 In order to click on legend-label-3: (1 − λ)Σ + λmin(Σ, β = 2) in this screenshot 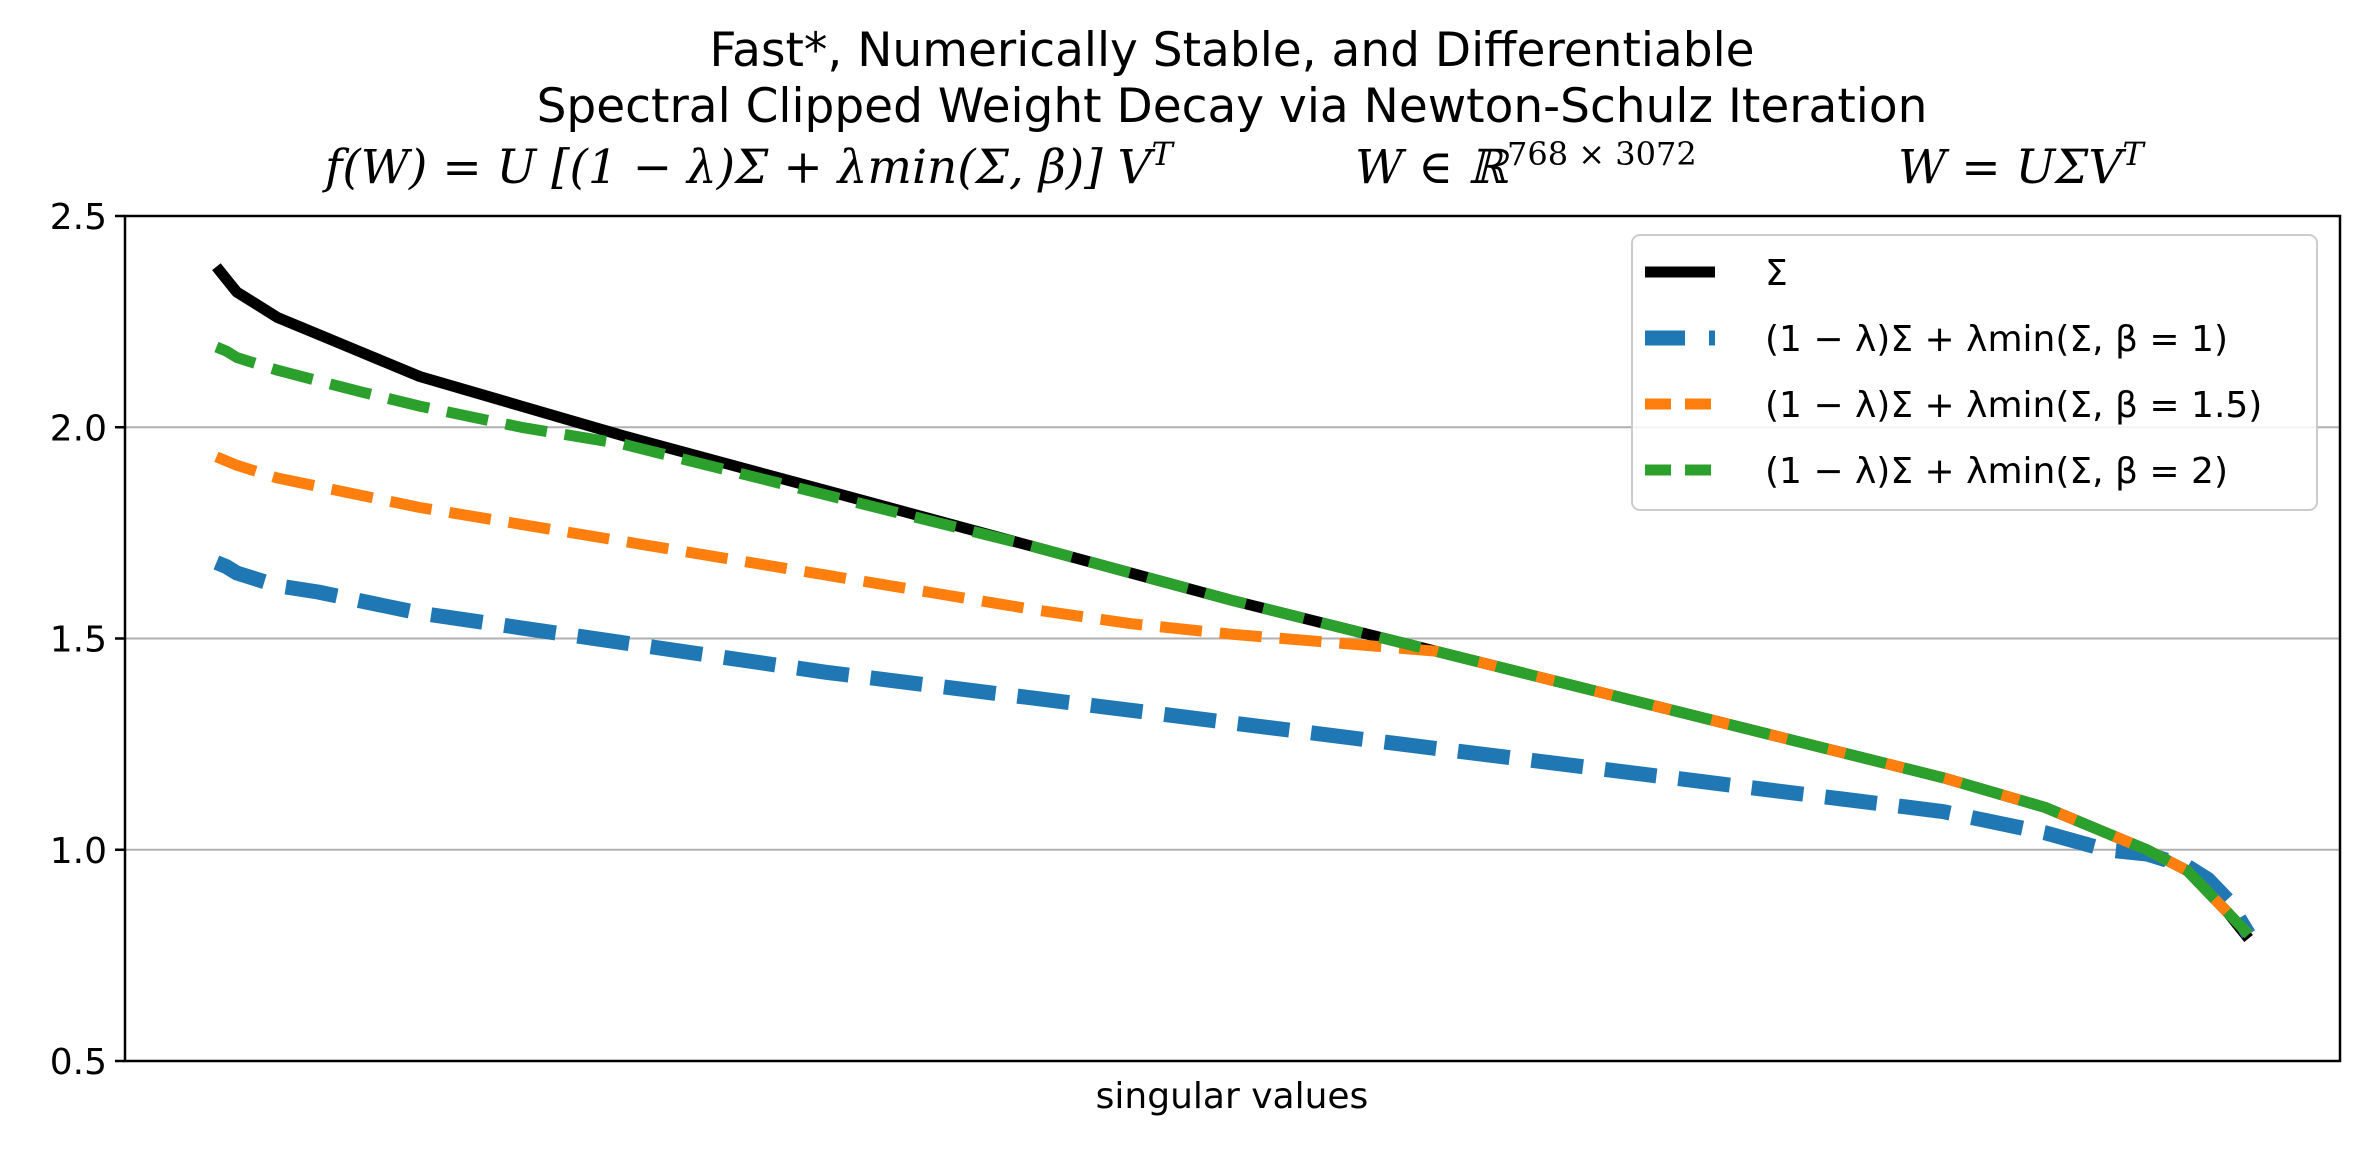, I will do `click(1996, 471)`.